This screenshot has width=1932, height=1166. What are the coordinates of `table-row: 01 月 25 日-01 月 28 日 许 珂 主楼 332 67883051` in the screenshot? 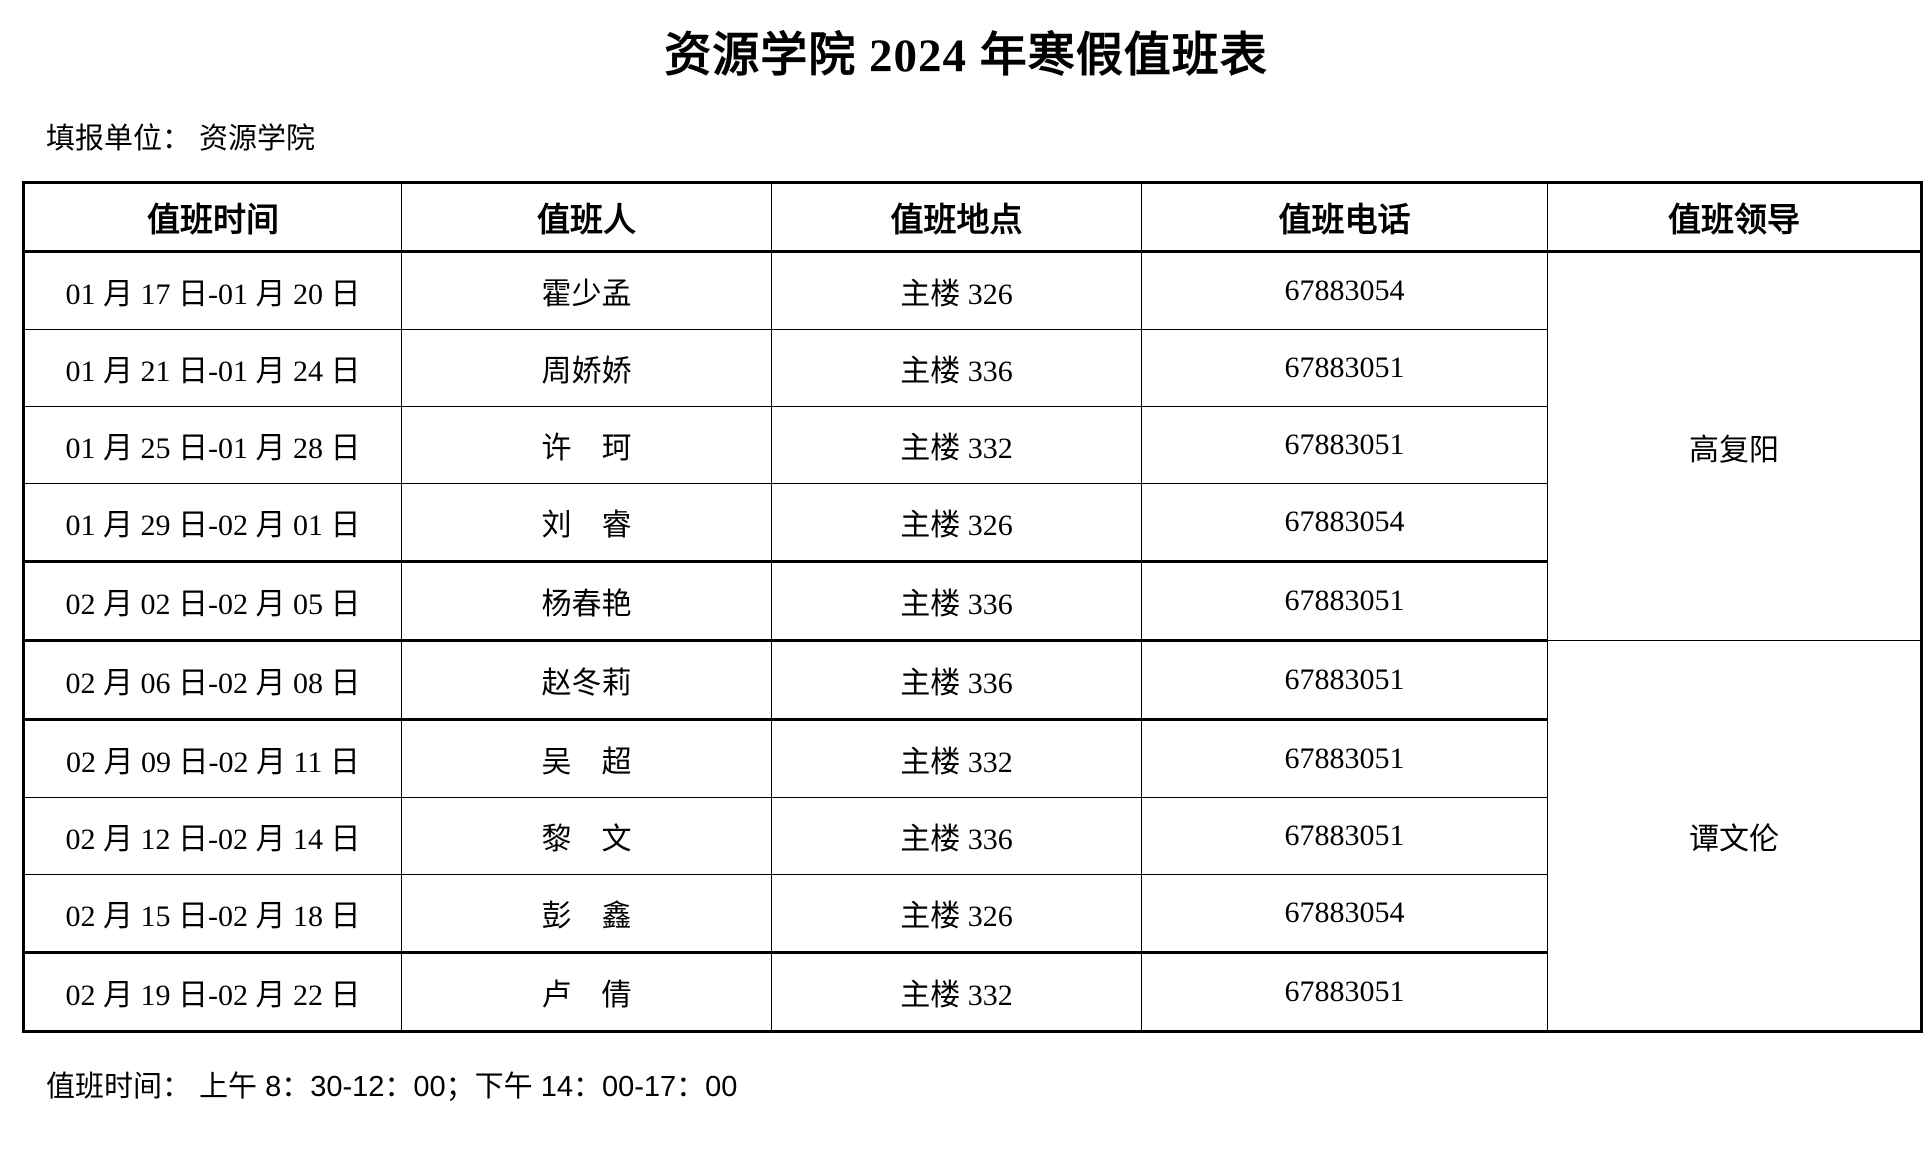 It's located at (972, 445).